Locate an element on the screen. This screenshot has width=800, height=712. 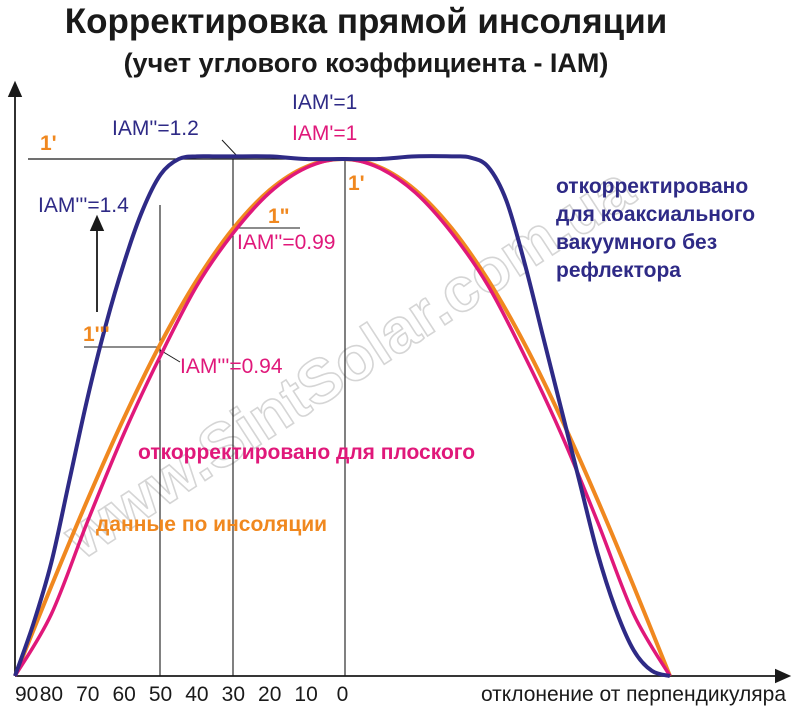
legend-flat-collector: откорректировано для плоского is located at coordinates (306, 452).